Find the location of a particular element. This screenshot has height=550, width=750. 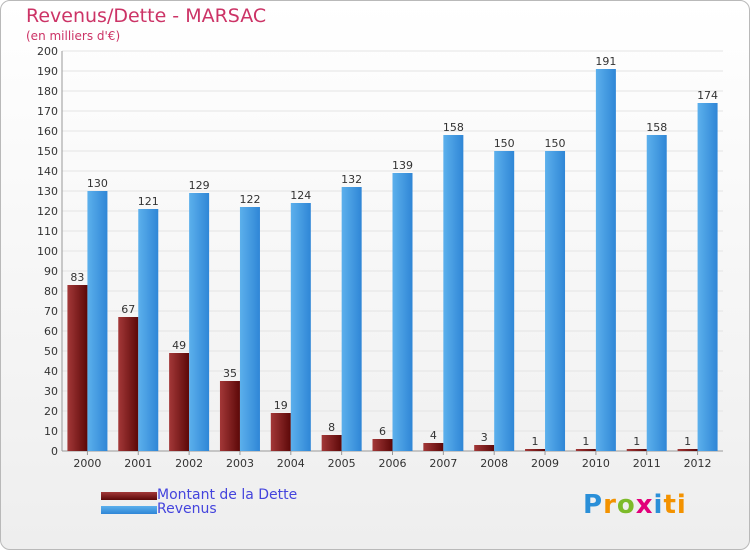

y-tick-label: 170 is located at coordinates (47, 111).